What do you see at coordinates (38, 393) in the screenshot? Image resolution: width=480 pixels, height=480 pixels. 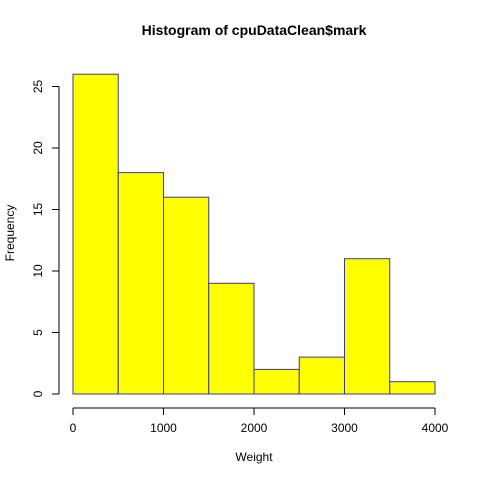 I see `y-tick-label: 0` at bounding box center [38, 393].